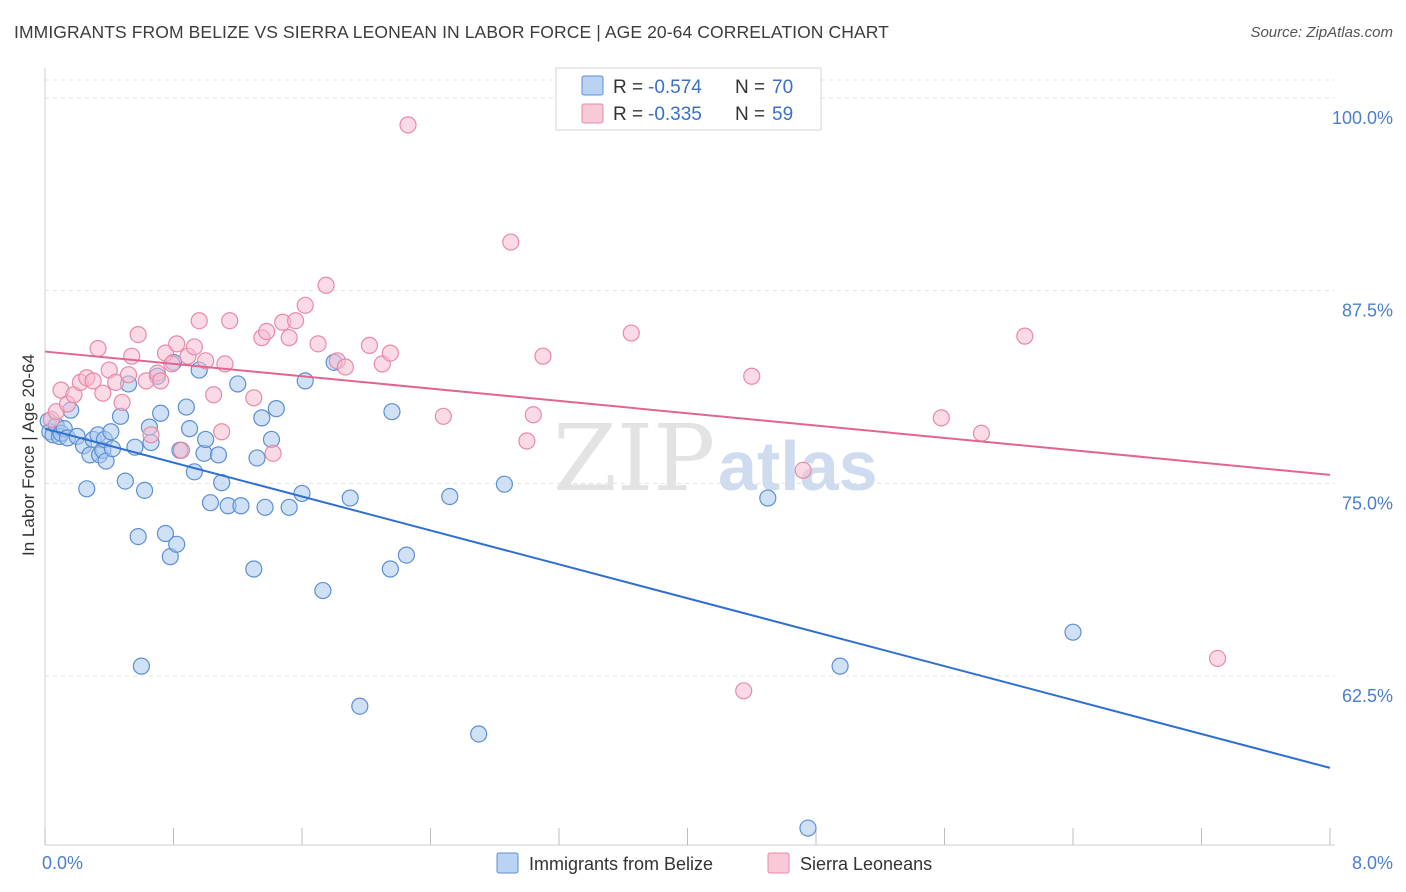 This screenshot has height=892, width=1406. I want to click on y-tick-label: 62.5%, so click(1367, 696).